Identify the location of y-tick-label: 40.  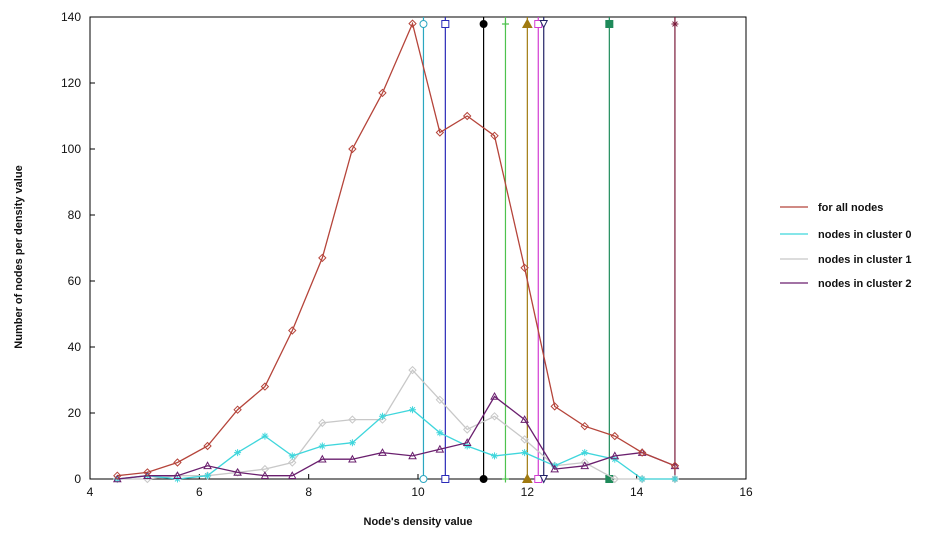
(75, 347).